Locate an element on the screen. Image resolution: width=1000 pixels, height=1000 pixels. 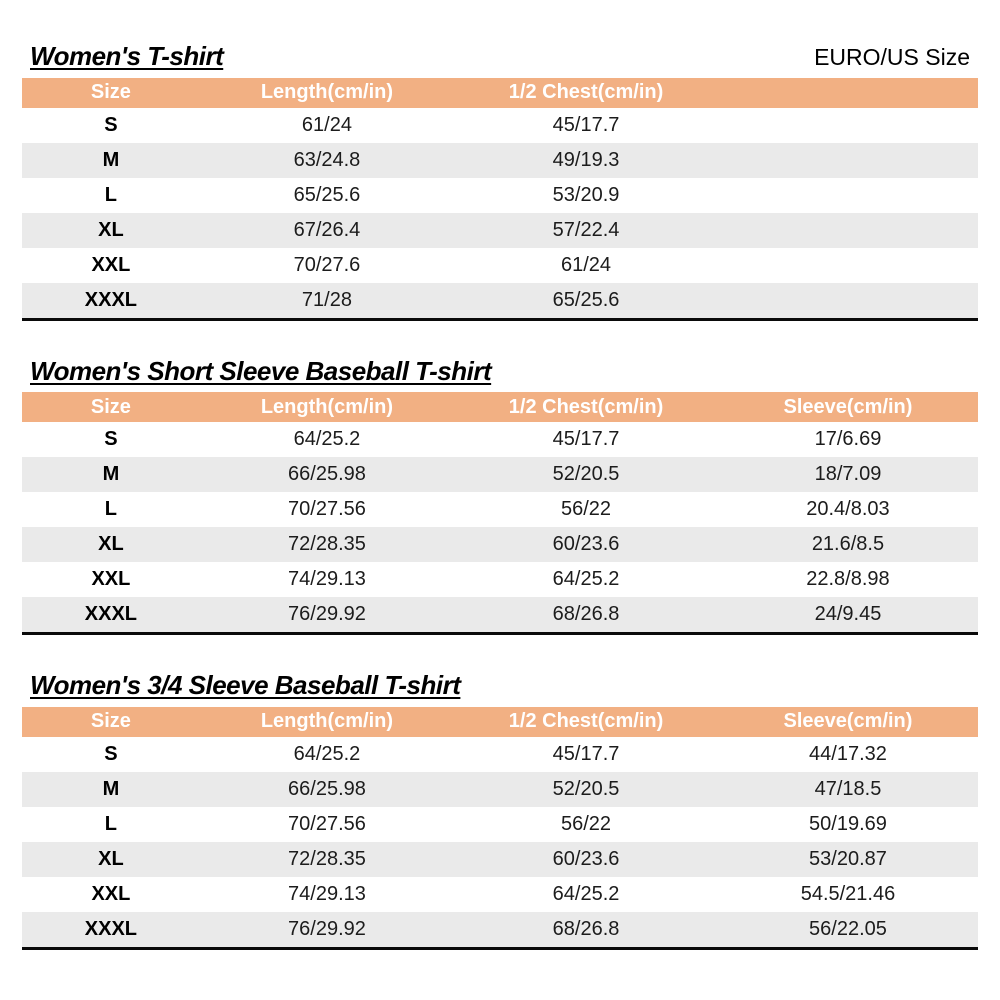
table-row-m: M 63/24.8 49/19.3 is located at coordinates (500, 160).